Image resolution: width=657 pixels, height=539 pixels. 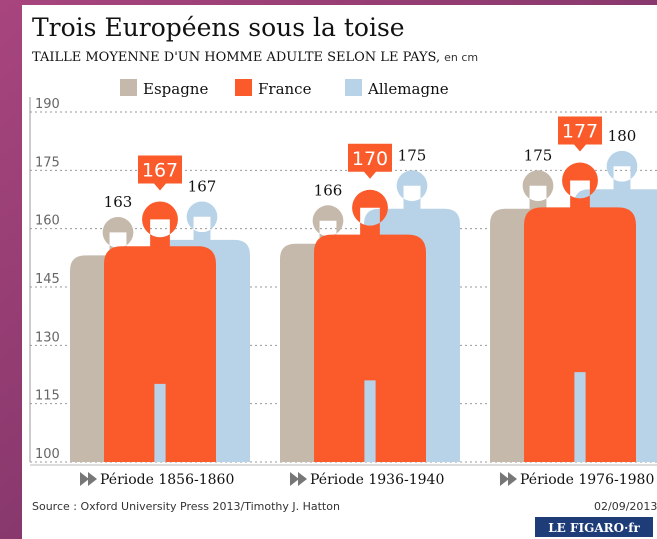 I want to click on x-tick-label: Période 1936-1940, so click(x=377, y=480).